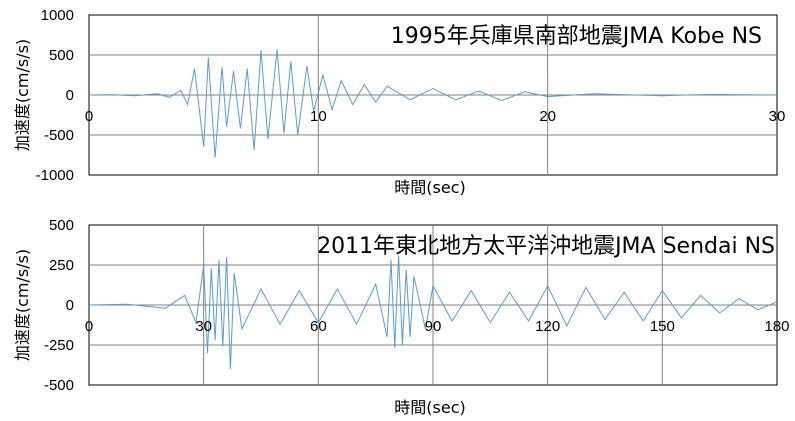  What do you see at coordinates (429, 187) in the screenshot?
I see `chart-1-xlabel: 時間(sec)` at bounding box center [429, 187].